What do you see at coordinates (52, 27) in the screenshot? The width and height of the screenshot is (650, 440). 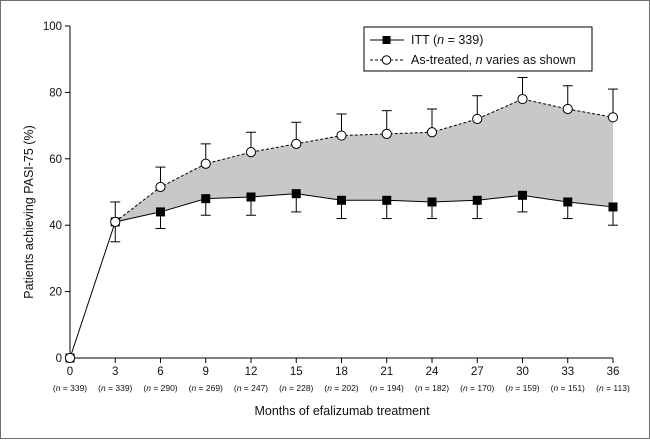 I see `y-tick-label: 100` at bounding box center [52, 27].